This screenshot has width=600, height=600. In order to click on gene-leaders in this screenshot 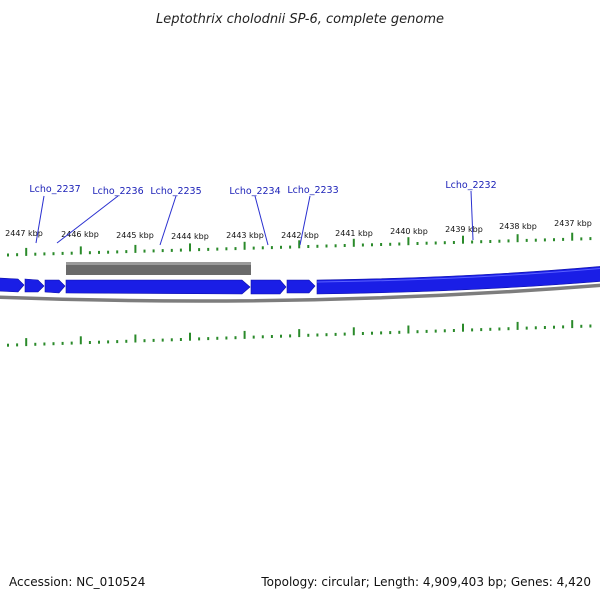, I will do `click(254, 218)`.